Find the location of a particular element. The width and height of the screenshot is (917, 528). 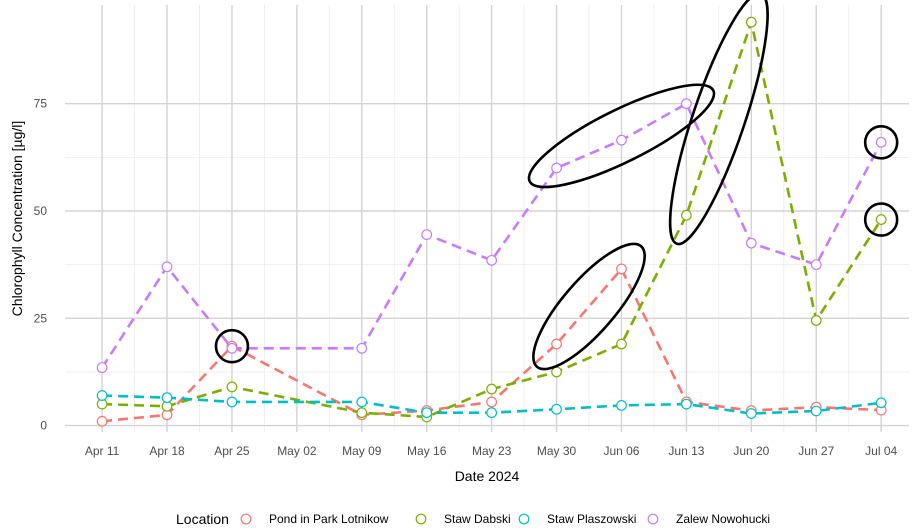

x-tick-label: Jun 06 is located at coordinates (621, 451).